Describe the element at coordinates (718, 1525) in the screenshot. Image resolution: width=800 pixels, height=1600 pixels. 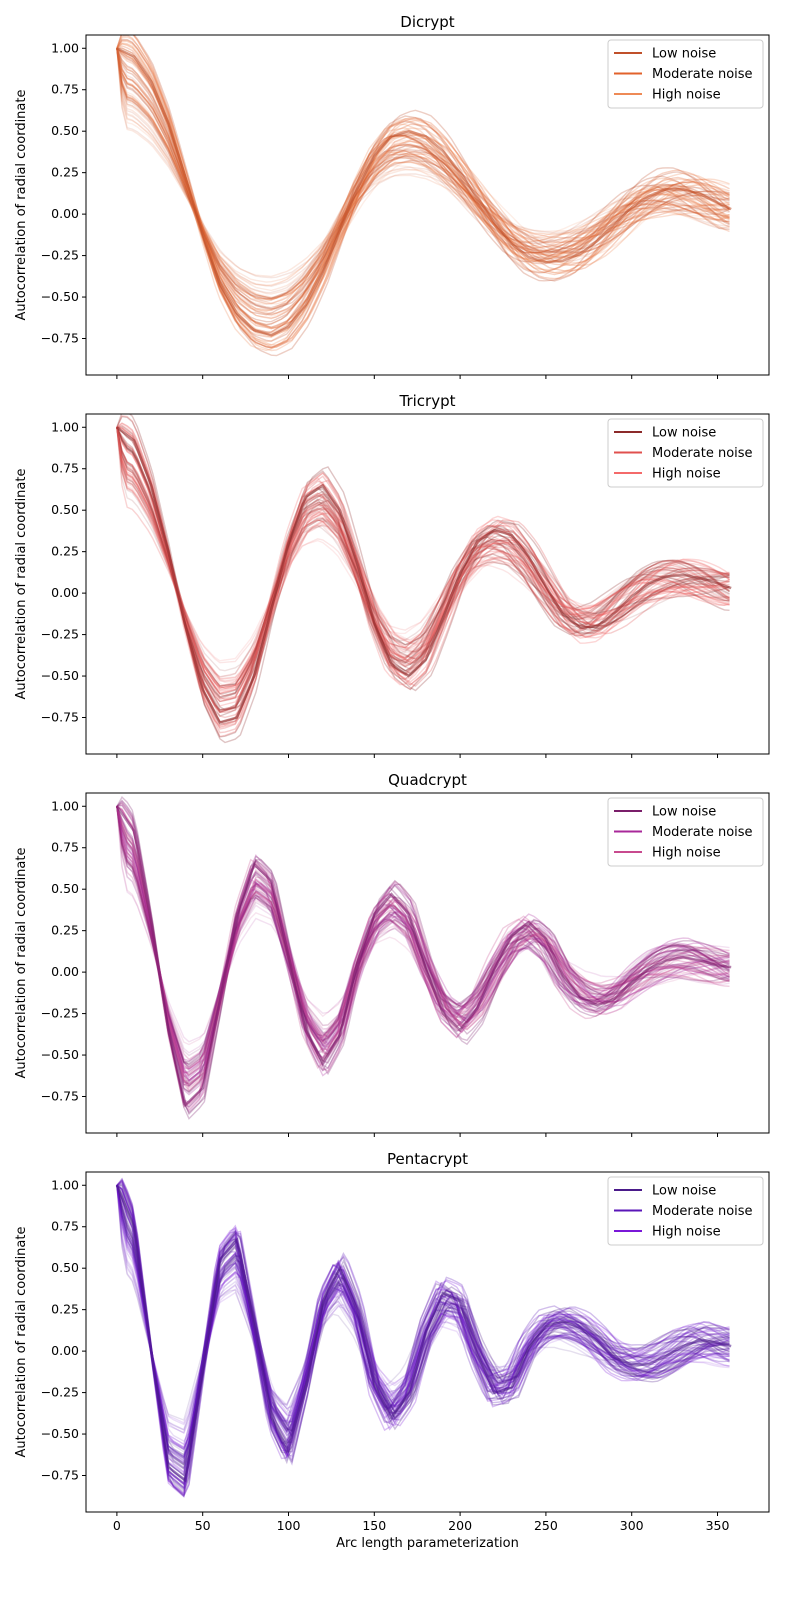
I see `x-tick-label: 350` at that location.